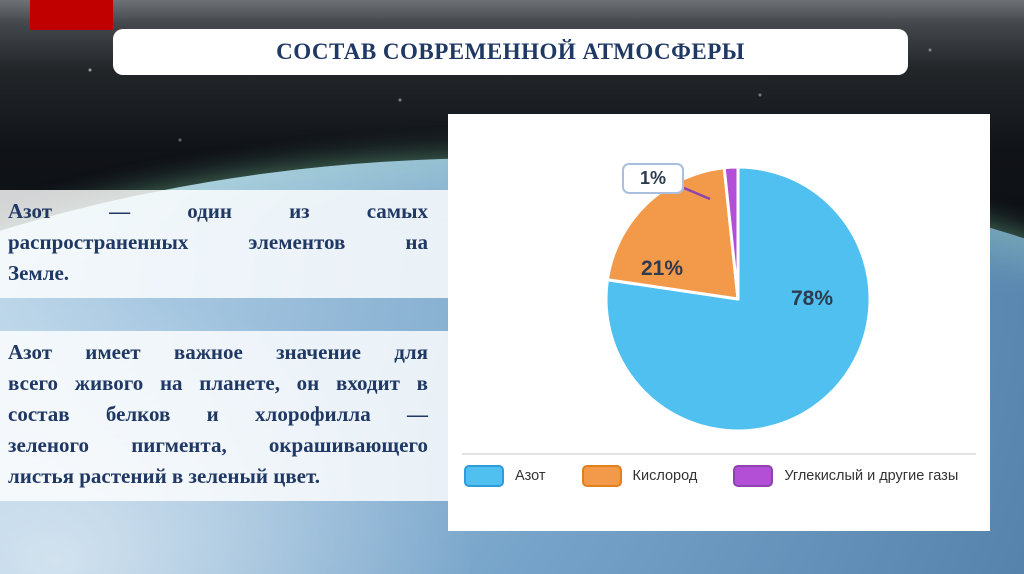  Describe the element at coordinates (484, 476) in the screenshot. I see `legend-swatch-nitrogen` at that location.